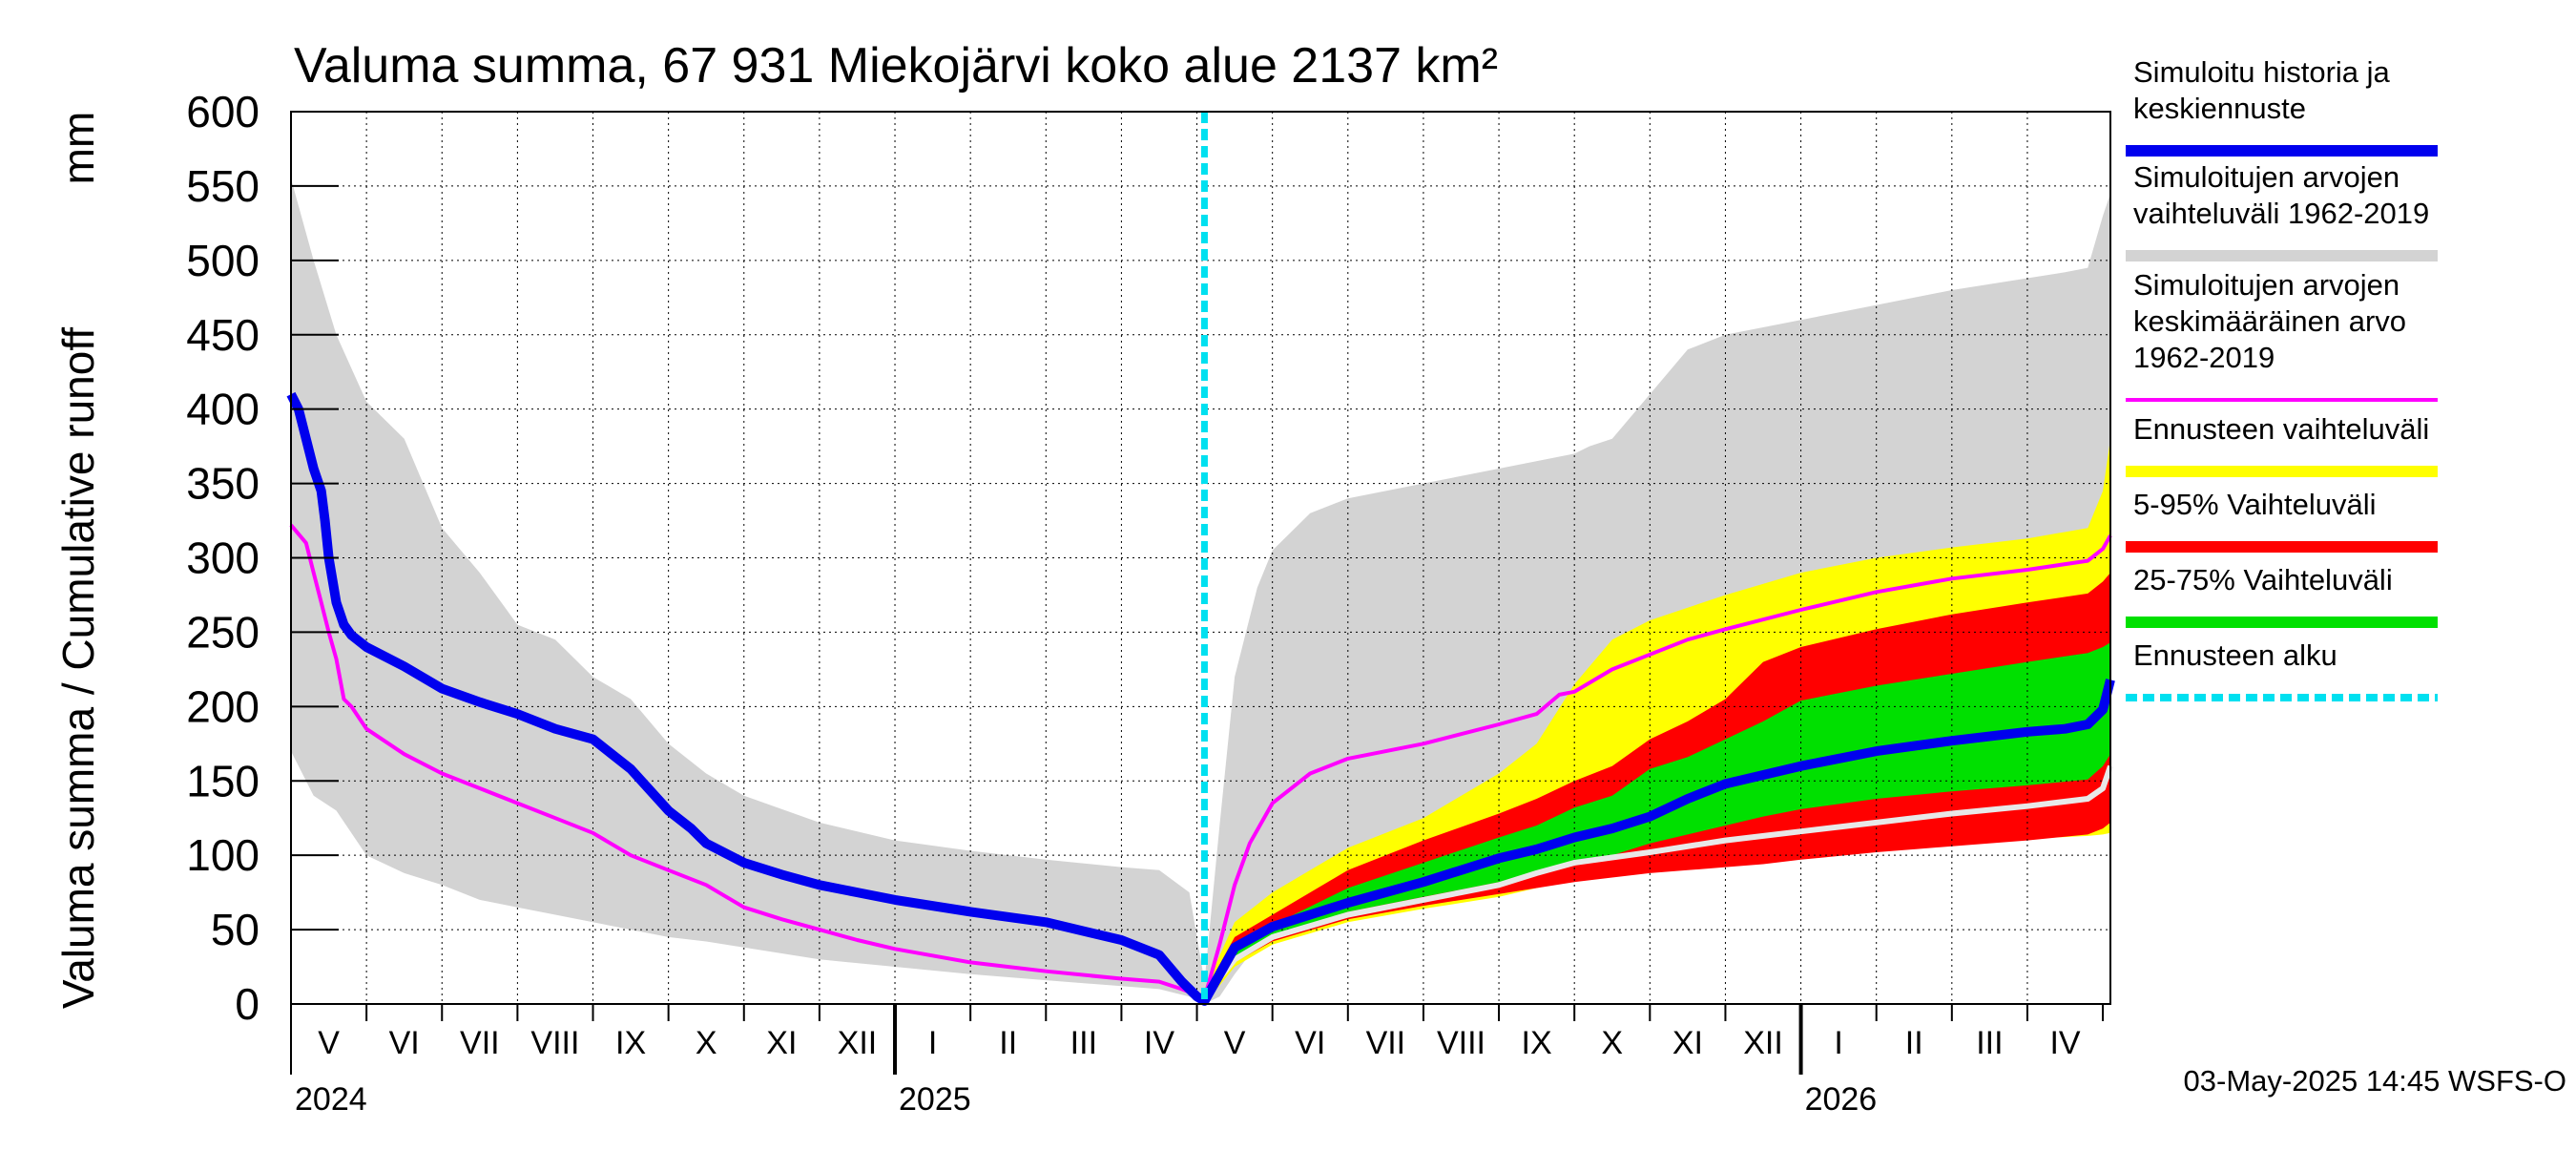 Image resolution: width=2576 pixels, height=1150 pixels. I want to click on year-label: 2025, so click(935, 1099).